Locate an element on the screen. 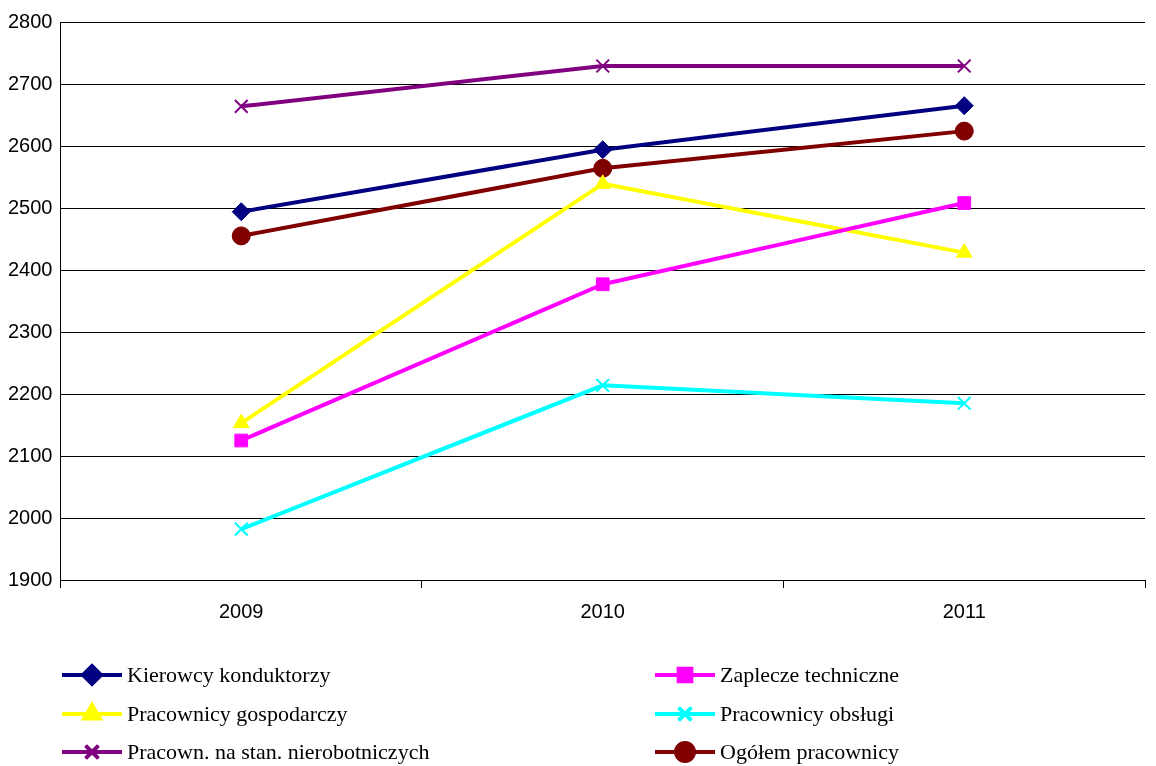 Image resolution: width=1156 pixels, height=766 pixels. y-tick-label: 2200 is located at coordinates (30, 392).